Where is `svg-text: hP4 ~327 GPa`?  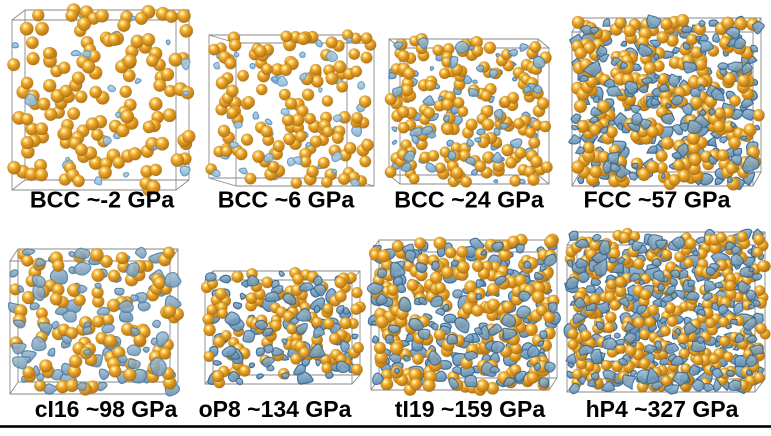 svg-text: hP4 ~327 GPa is located at coordinates (662, 409).